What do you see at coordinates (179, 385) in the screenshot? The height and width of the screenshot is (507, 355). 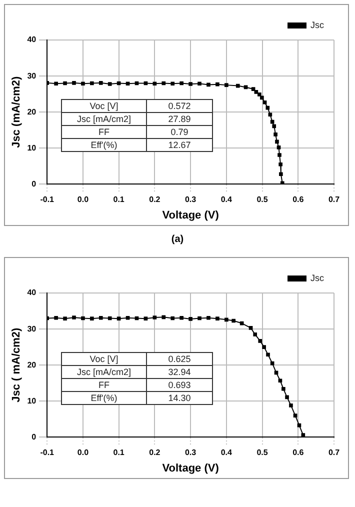 I see `annotation: 0.693` at bounding box center [179, 385].